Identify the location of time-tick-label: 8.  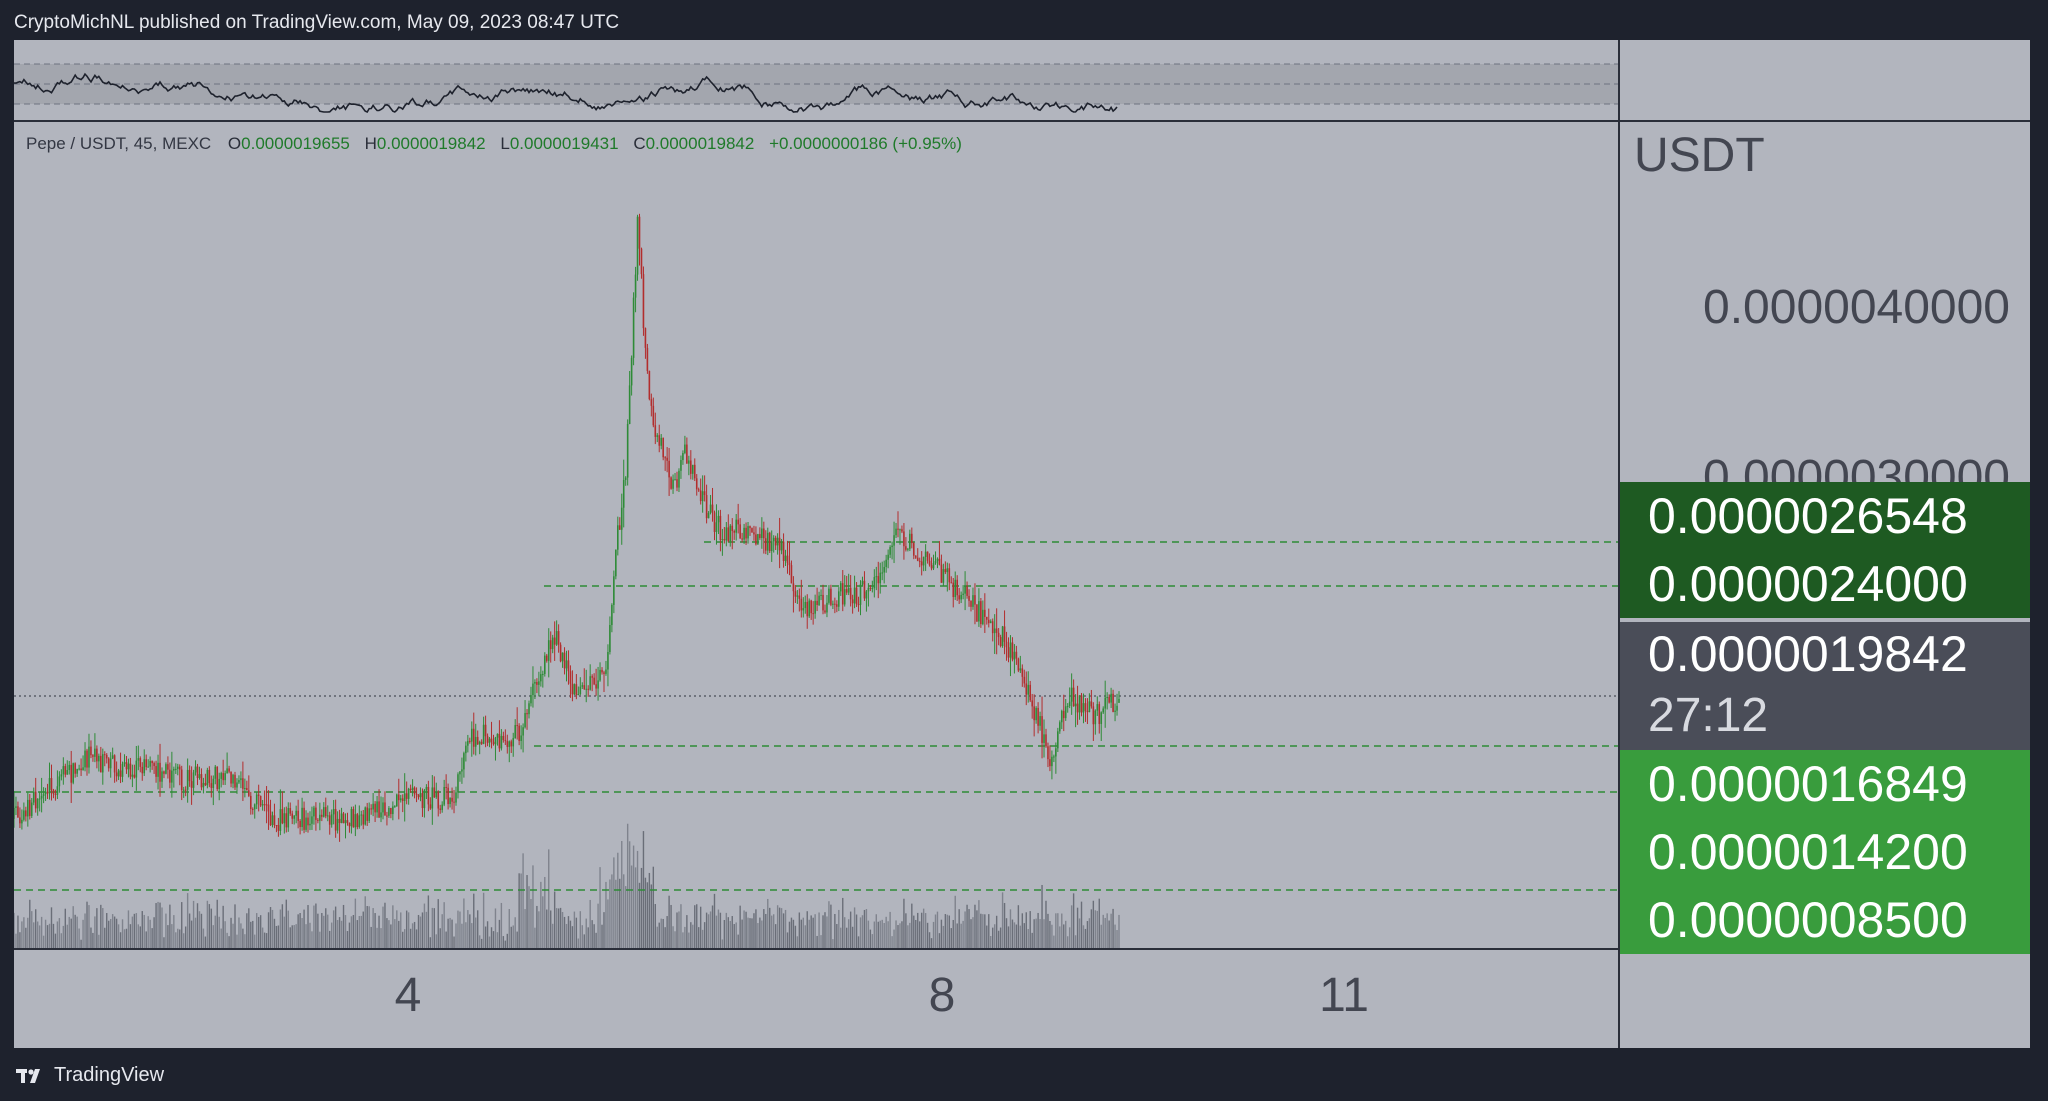
(942, 995).